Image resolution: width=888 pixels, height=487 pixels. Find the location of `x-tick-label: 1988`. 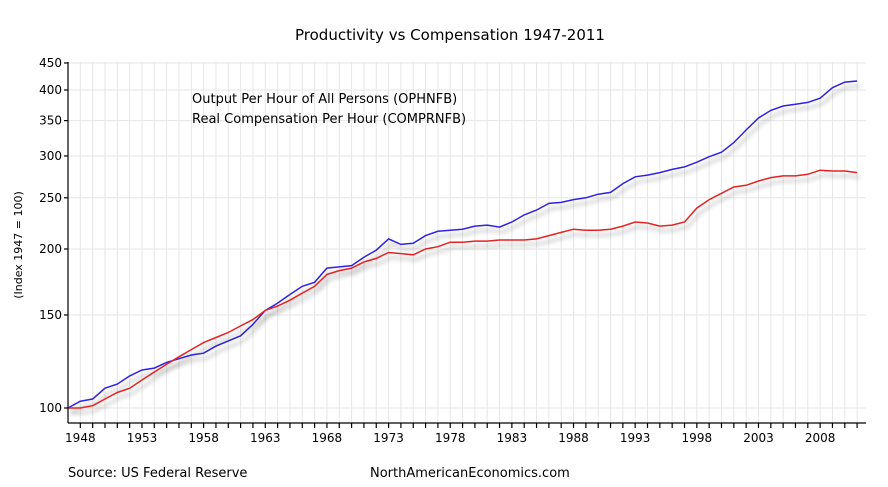

x-tick-label: 1988 is located at coordinates (573, 438).